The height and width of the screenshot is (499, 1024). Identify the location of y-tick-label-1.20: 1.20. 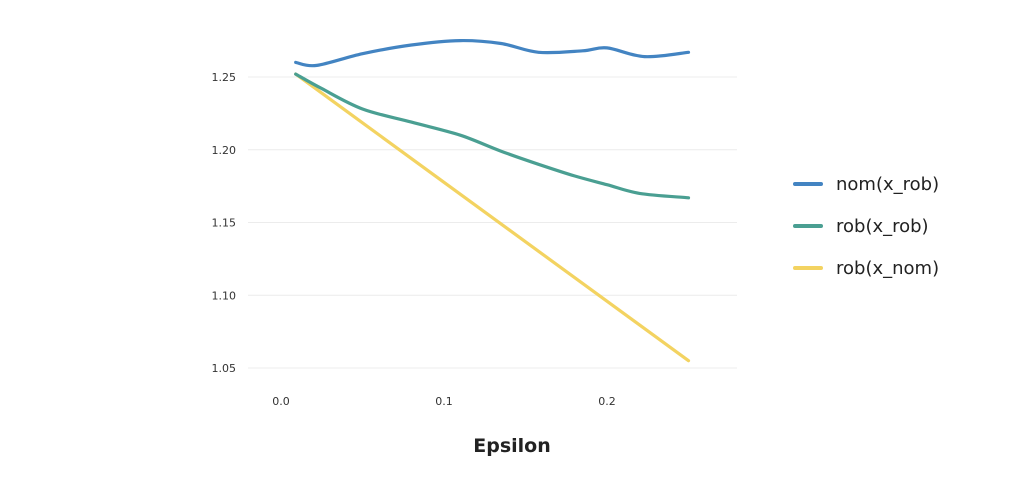
(224, 150).